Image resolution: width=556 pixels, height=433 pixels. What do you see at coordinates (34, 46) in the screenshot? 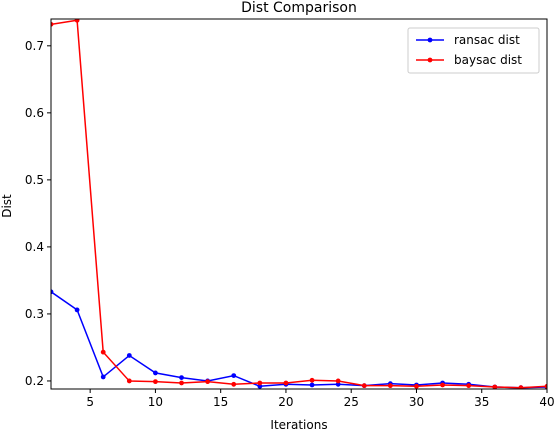
I see `y-tick-label: 0.7` at bounding box center [34, 46].